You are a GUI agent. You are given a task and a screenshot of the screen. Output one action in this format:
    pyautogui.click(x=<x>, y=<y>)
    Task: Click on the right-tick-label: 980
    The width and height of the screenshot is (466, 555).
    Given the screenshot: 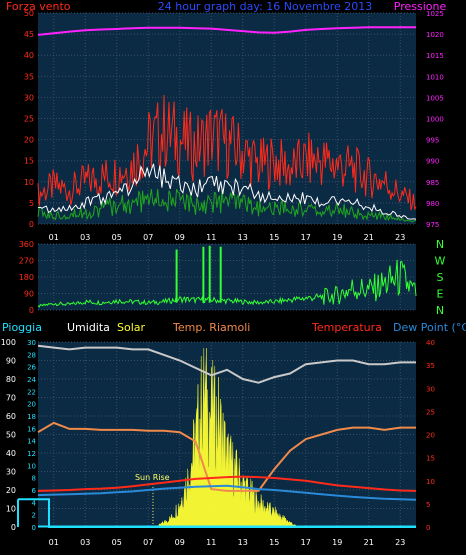 What is the action you would take?
    pyautogui.click(x=432, y=204)
    